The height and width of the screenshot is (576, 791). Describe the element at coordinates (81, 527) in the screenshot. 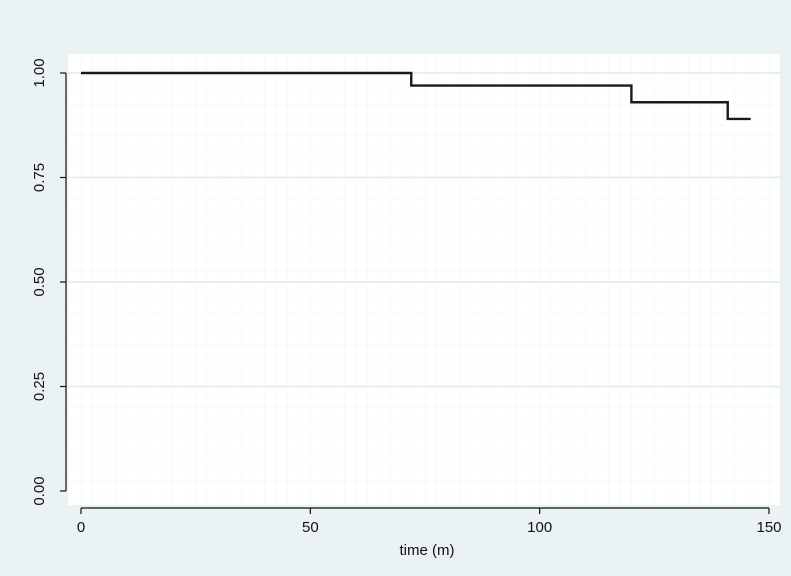

I see `x-tick-label: 0` at that location.